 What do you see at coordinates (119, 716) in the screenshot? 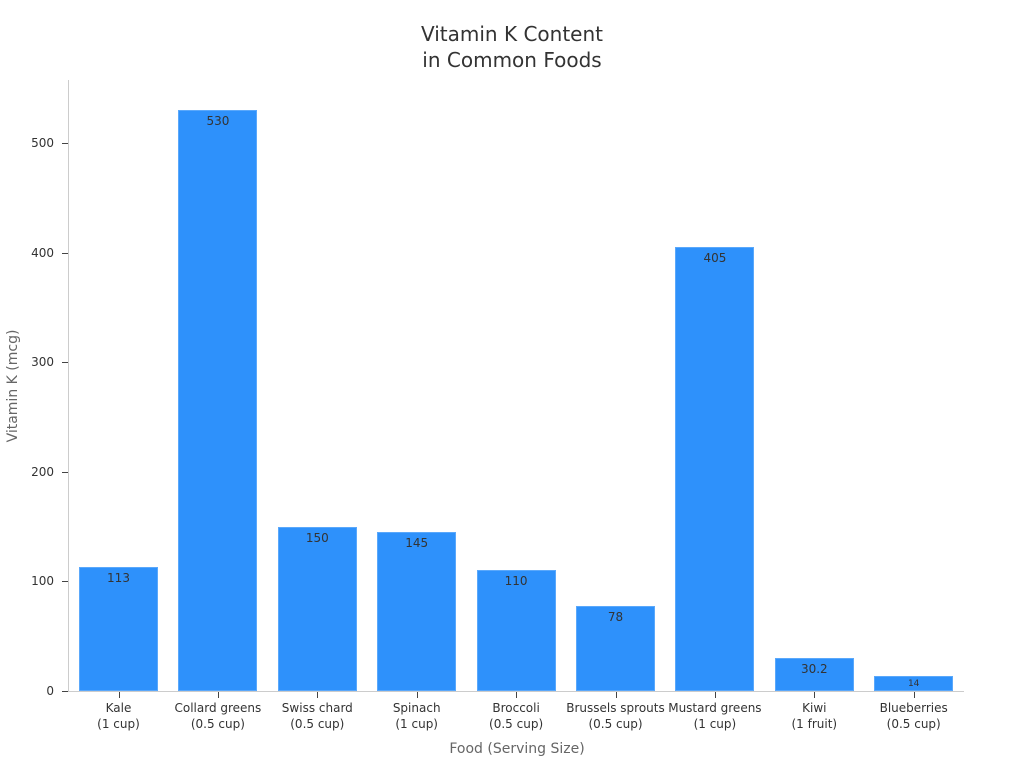
I see `x-tick-label: Kale (1 cup)` at bounding box center [119, 716].